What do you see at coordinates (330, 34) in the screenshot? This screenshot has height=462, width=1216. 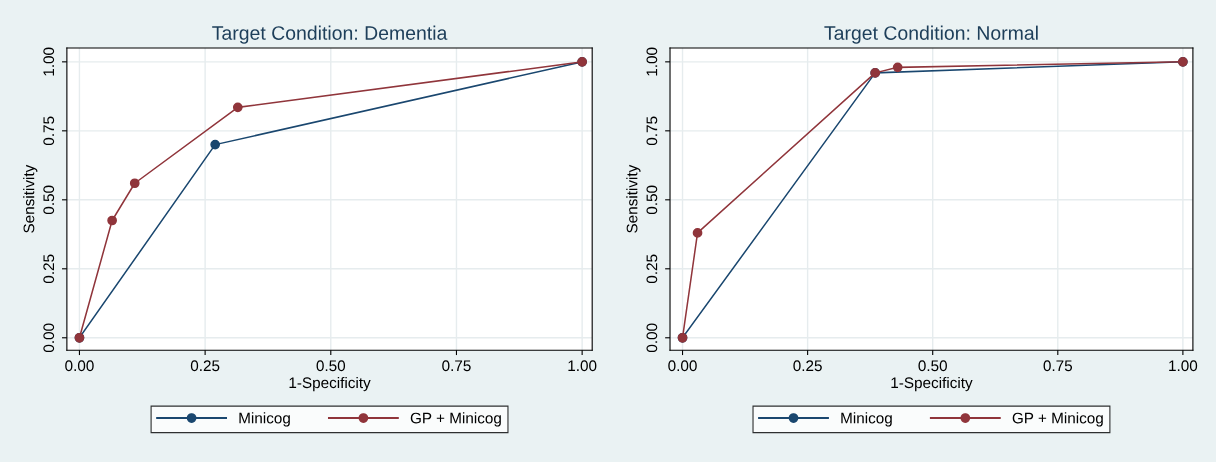 I see `chart-title: Target Condition: Dementia` at bounding box center [330, 34].